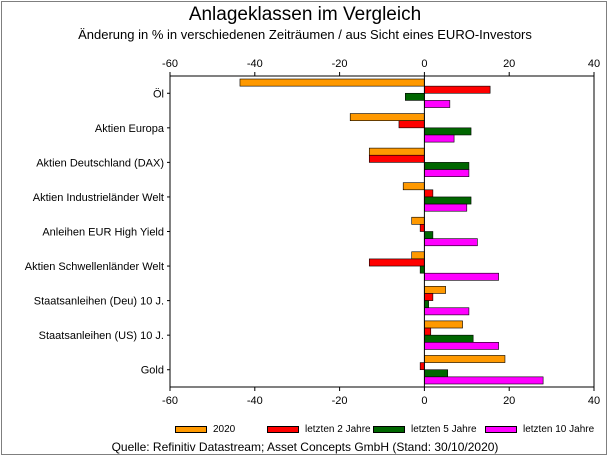  I want to click on category-label: Aktien Schwellenländer Welt, so click(94, 267).